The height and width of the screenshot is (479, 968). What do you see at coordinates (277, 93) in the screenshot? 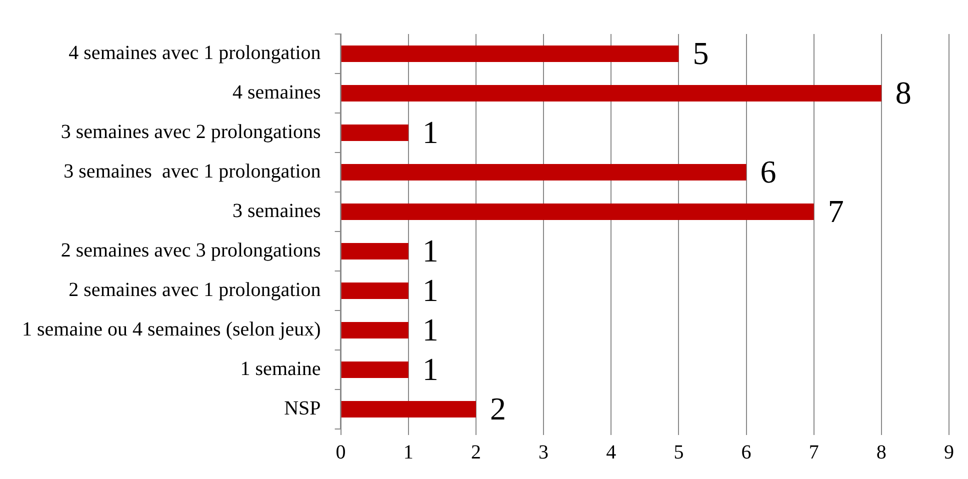
I see `y-tick-label: 4 semaines` at bounding box center [277, 93].